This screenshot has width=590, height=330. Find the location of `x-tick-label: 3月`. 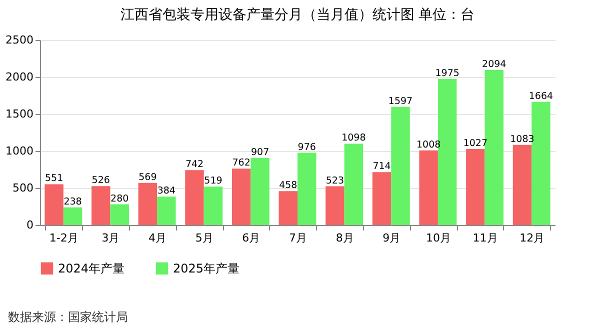

x-tick-label: 3月 is located at coordinates (111, 238).